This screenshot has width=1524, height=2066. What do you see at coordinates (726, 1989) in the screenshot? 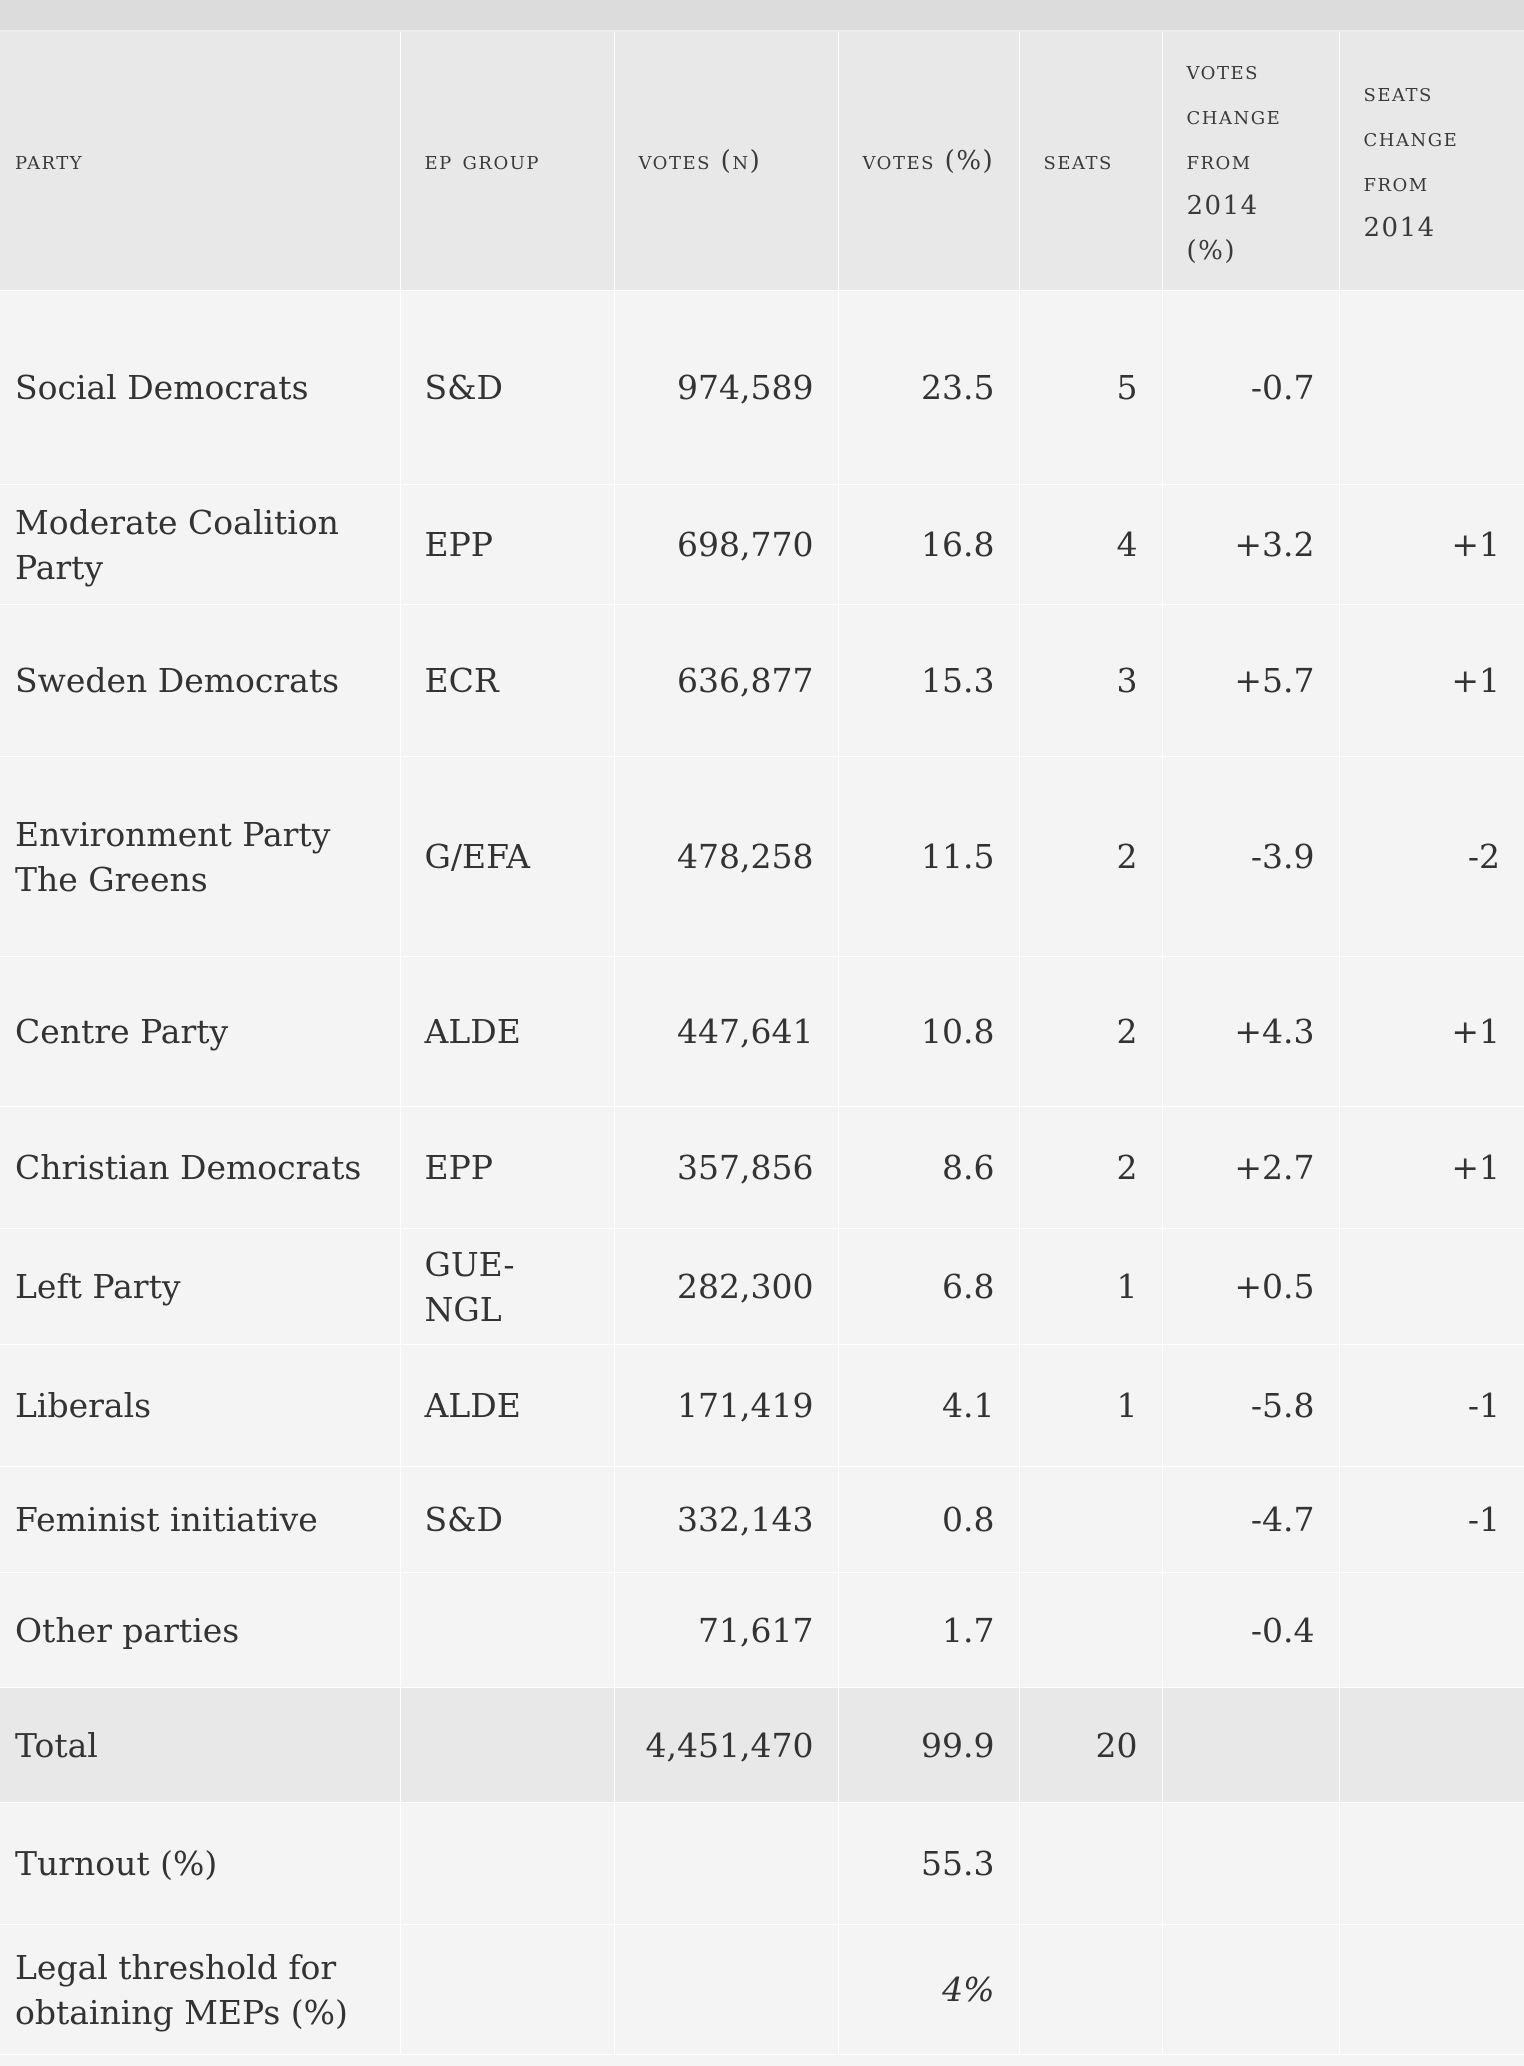
I see `threshold-votes-cell` at bounding box center [726, 1989].